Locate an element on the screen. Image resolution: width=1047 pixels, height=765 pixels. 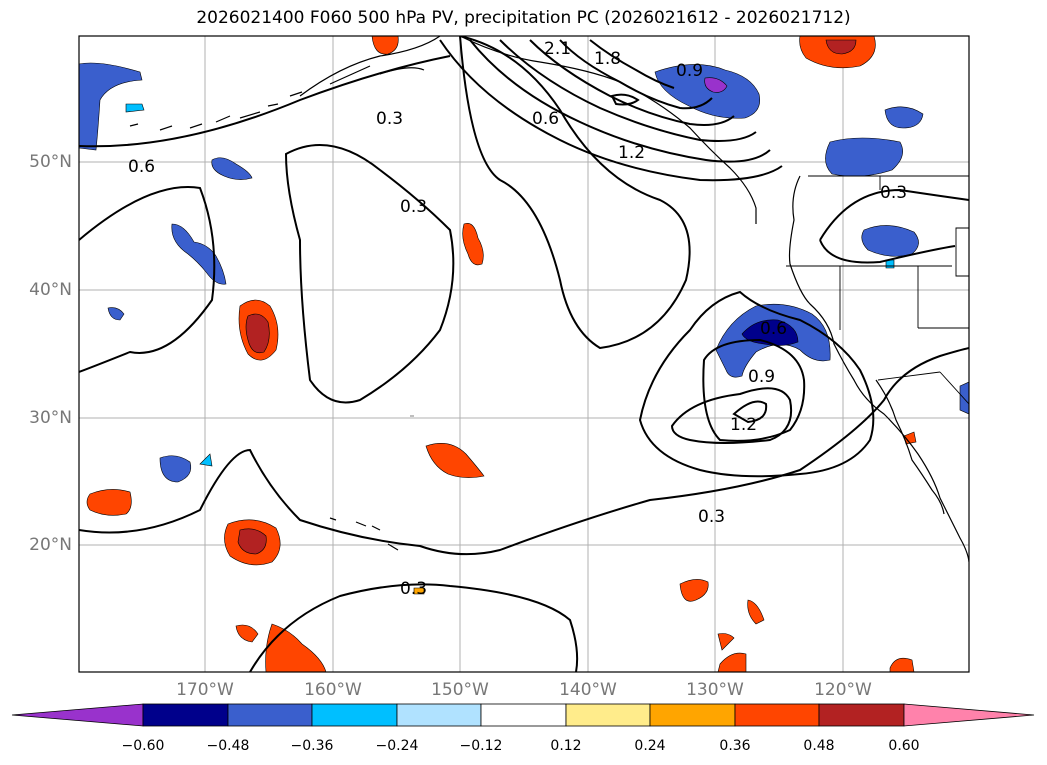
neg-blob-w5 is located at coordinates (175, 469).